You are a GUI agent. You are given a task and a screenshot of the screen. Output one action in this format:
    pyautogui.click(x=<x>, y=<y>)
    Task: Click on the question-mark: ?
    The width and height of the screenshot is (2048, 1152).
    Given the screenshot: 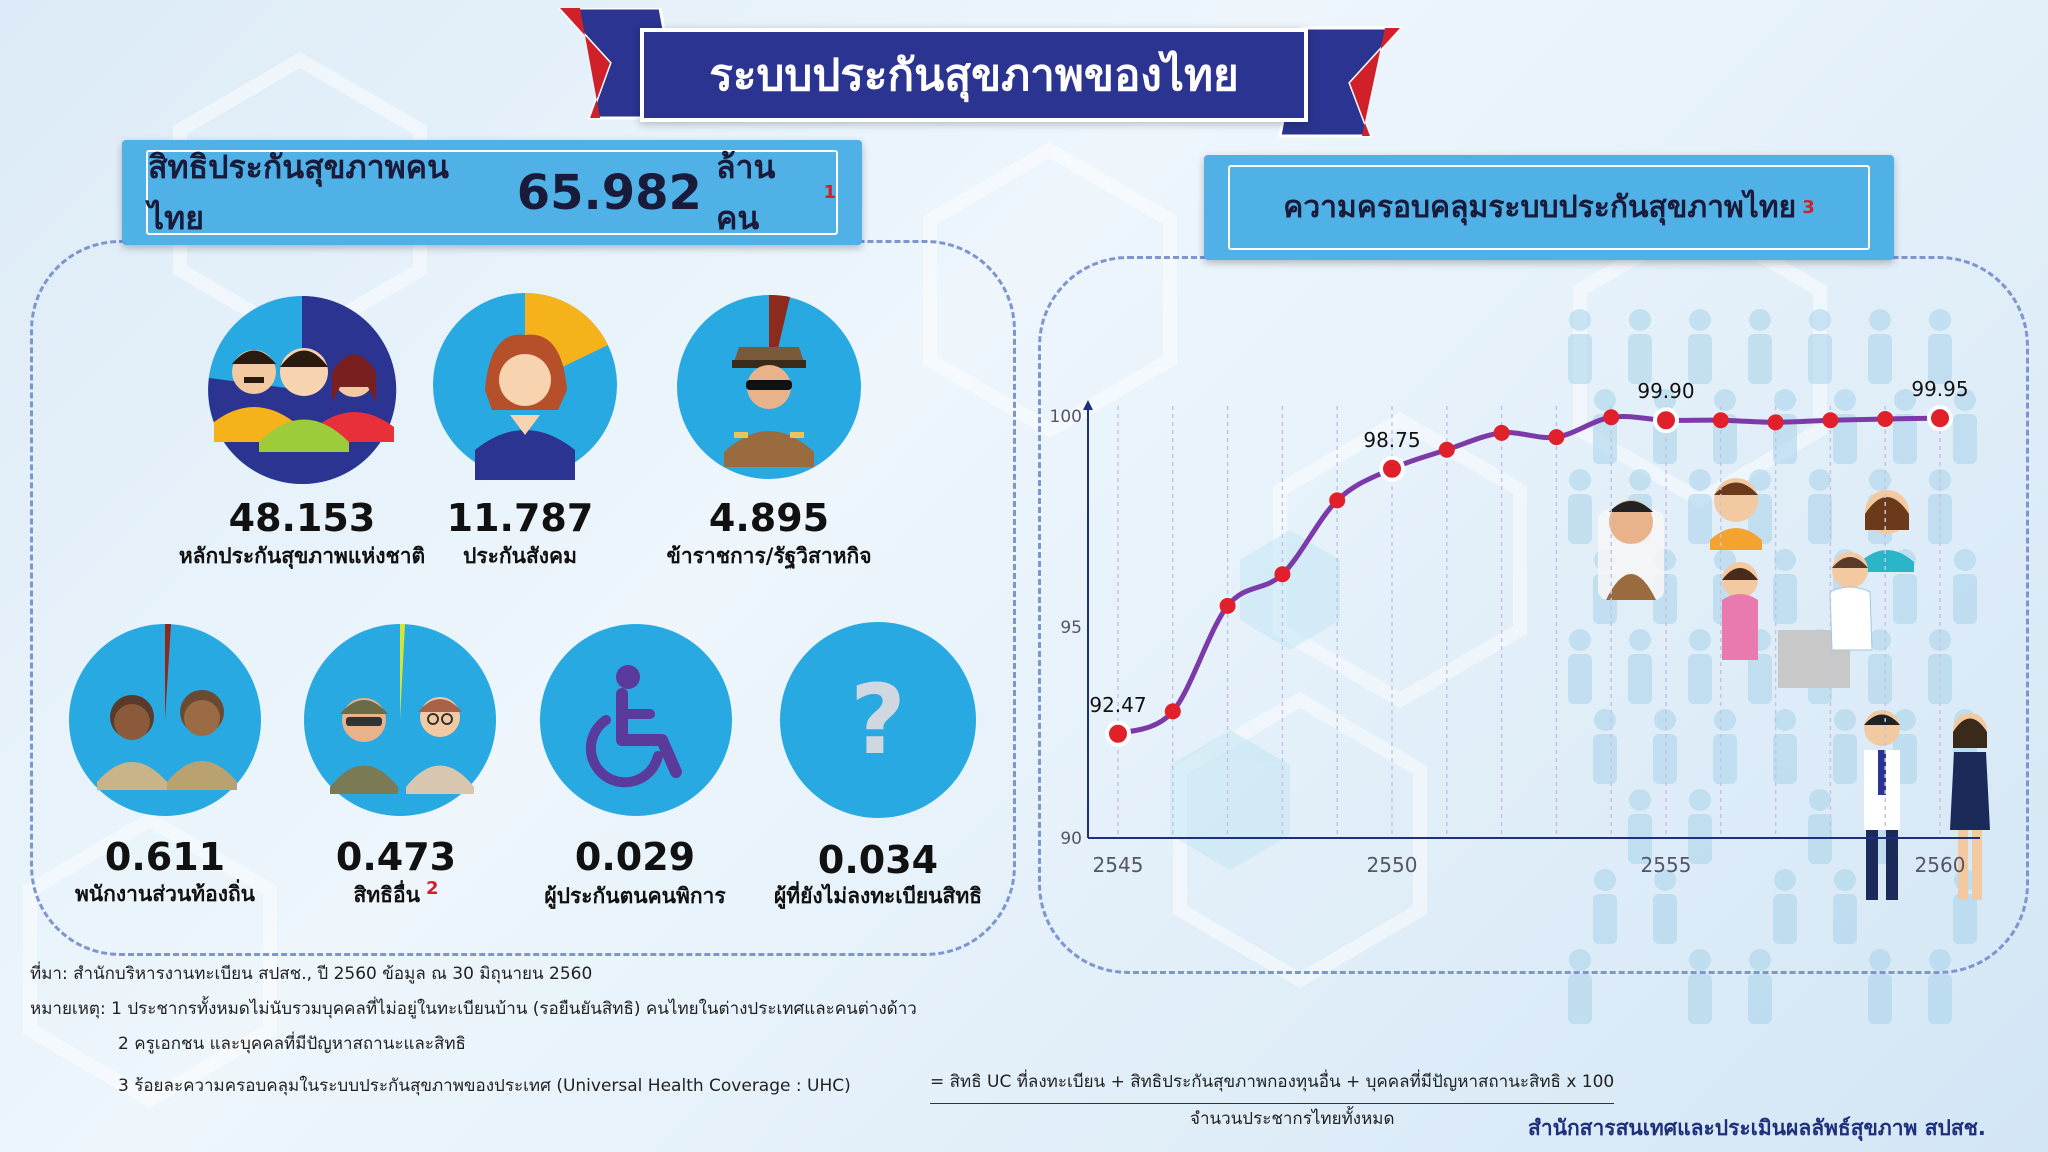 What is the action you would take?
    pyautogui.click(x=878, y=720)
    